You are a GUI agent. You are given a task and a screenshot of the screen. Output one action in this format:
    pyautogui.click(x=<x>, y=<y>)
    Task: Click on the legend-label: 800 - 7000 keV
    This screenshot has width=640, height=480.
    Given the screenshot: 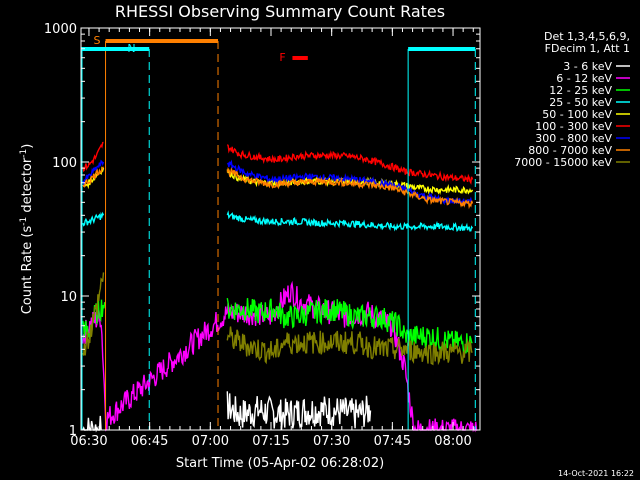 What is the action you would take?
    pyautogui.click(x=570, y=150)
    